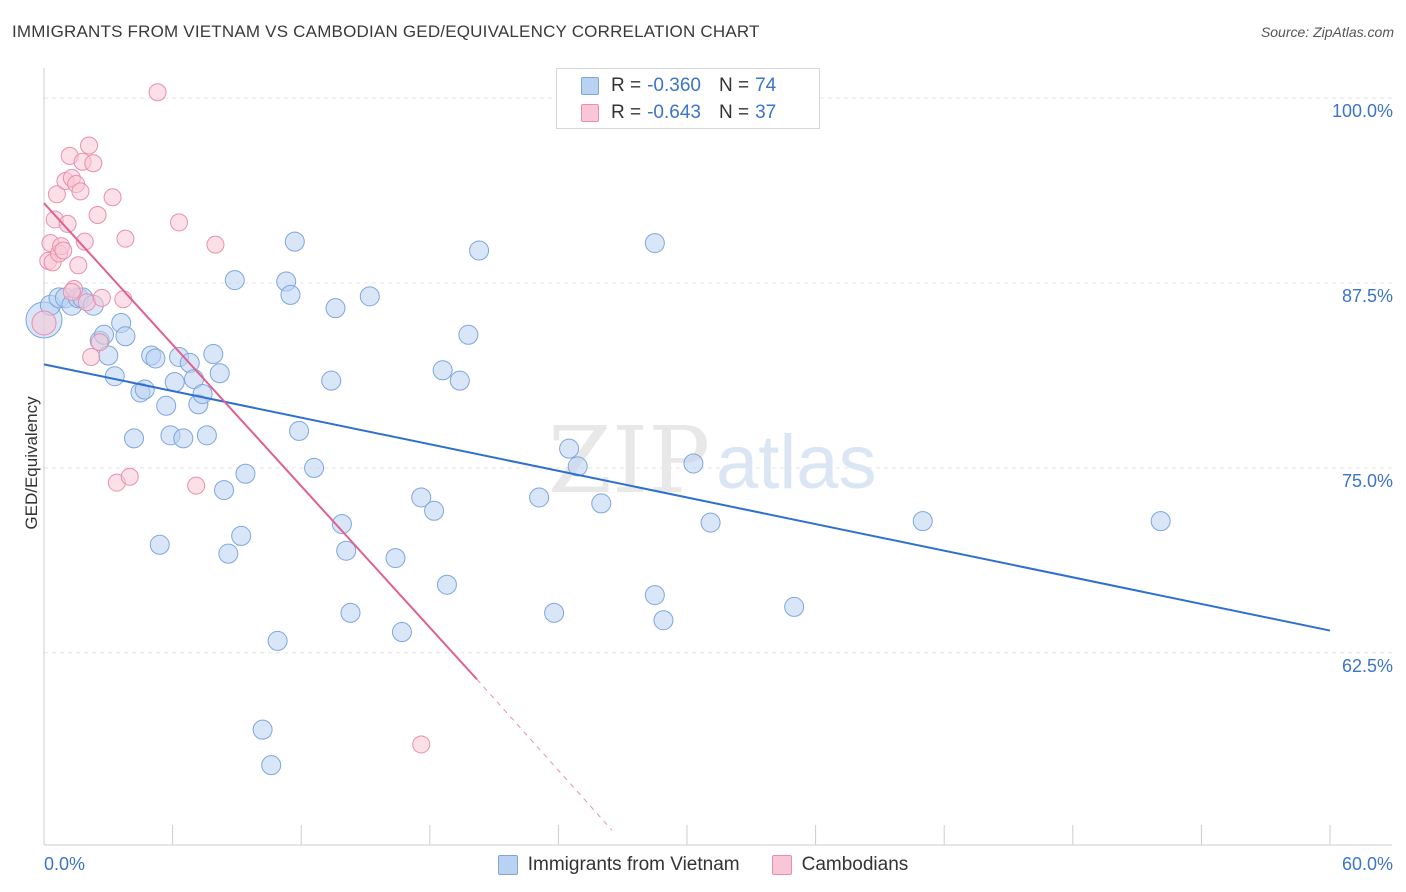 The image size is (1406, 892). What do you see at coordinates (766, 85) in the screenshot?
I see `legend-n-value: 74` at bounding box center [766, 85].